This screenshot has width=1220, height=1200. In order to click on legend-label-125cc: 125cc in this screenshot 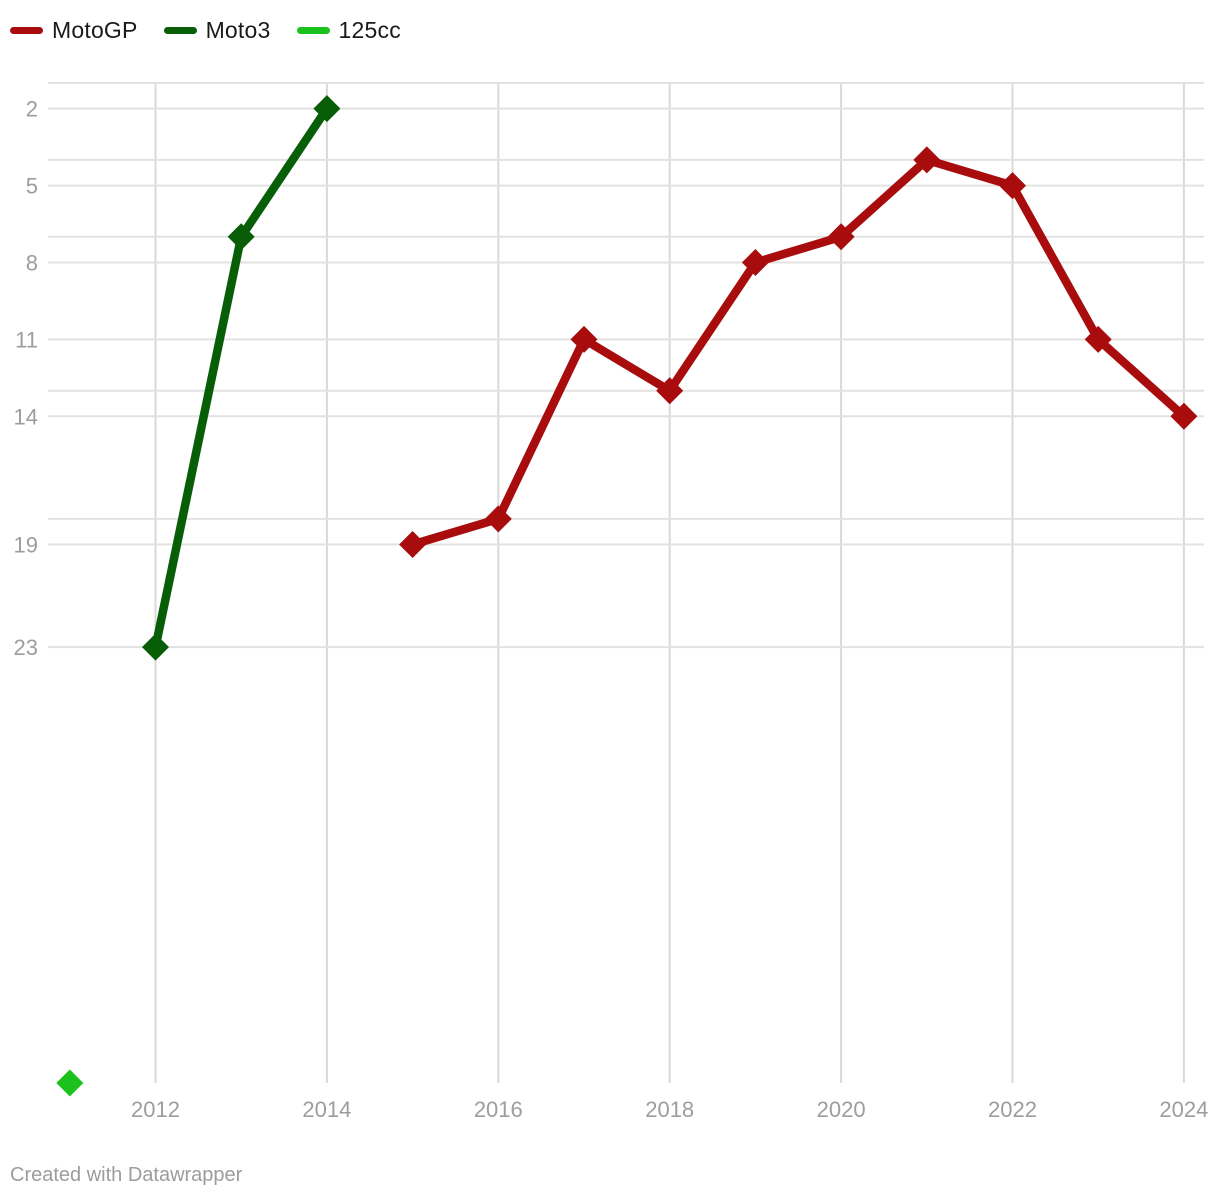, I will do `click(369, 30)`.